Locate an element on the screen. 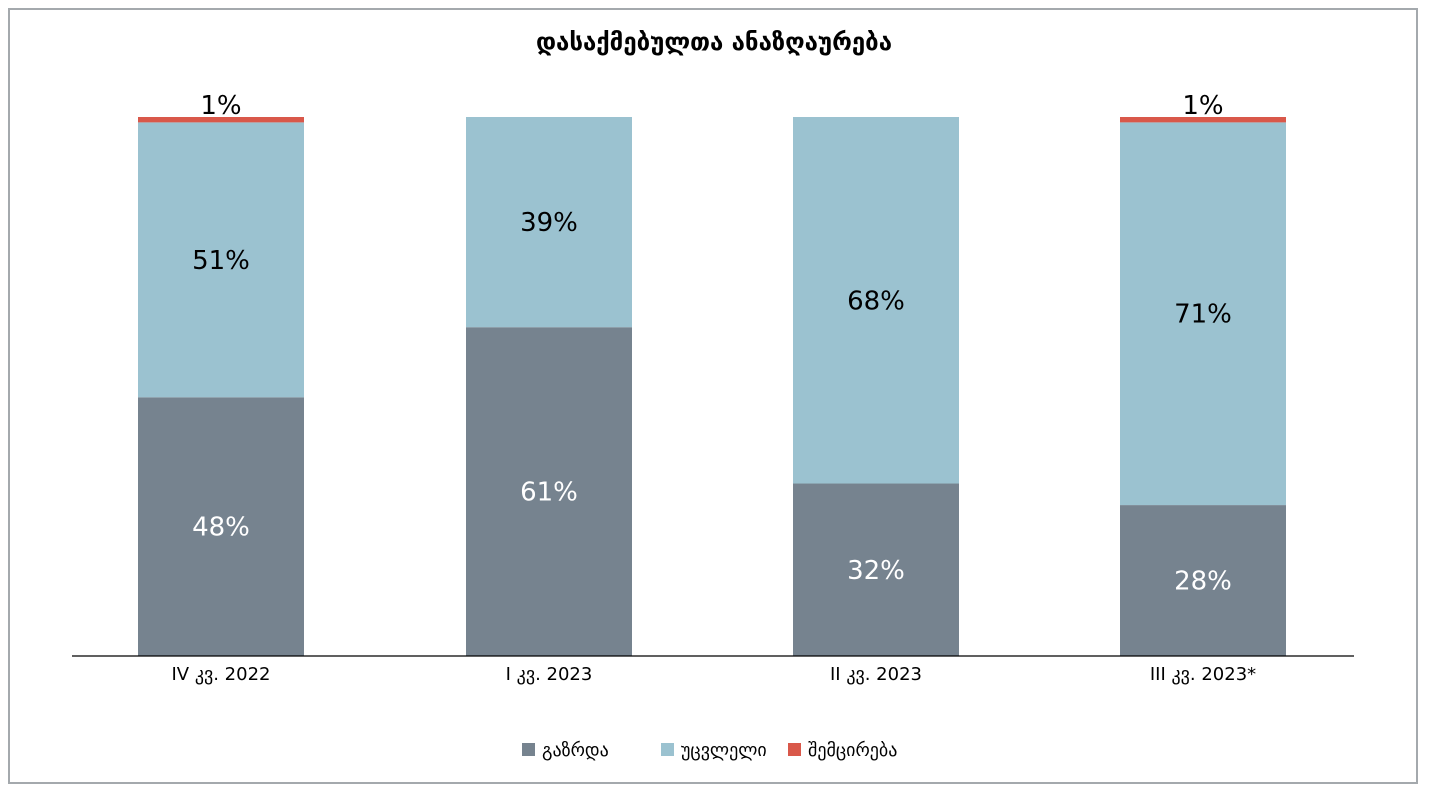  x-tick-label-3: II კვ. 2023 is located at coordinates (876, 674).